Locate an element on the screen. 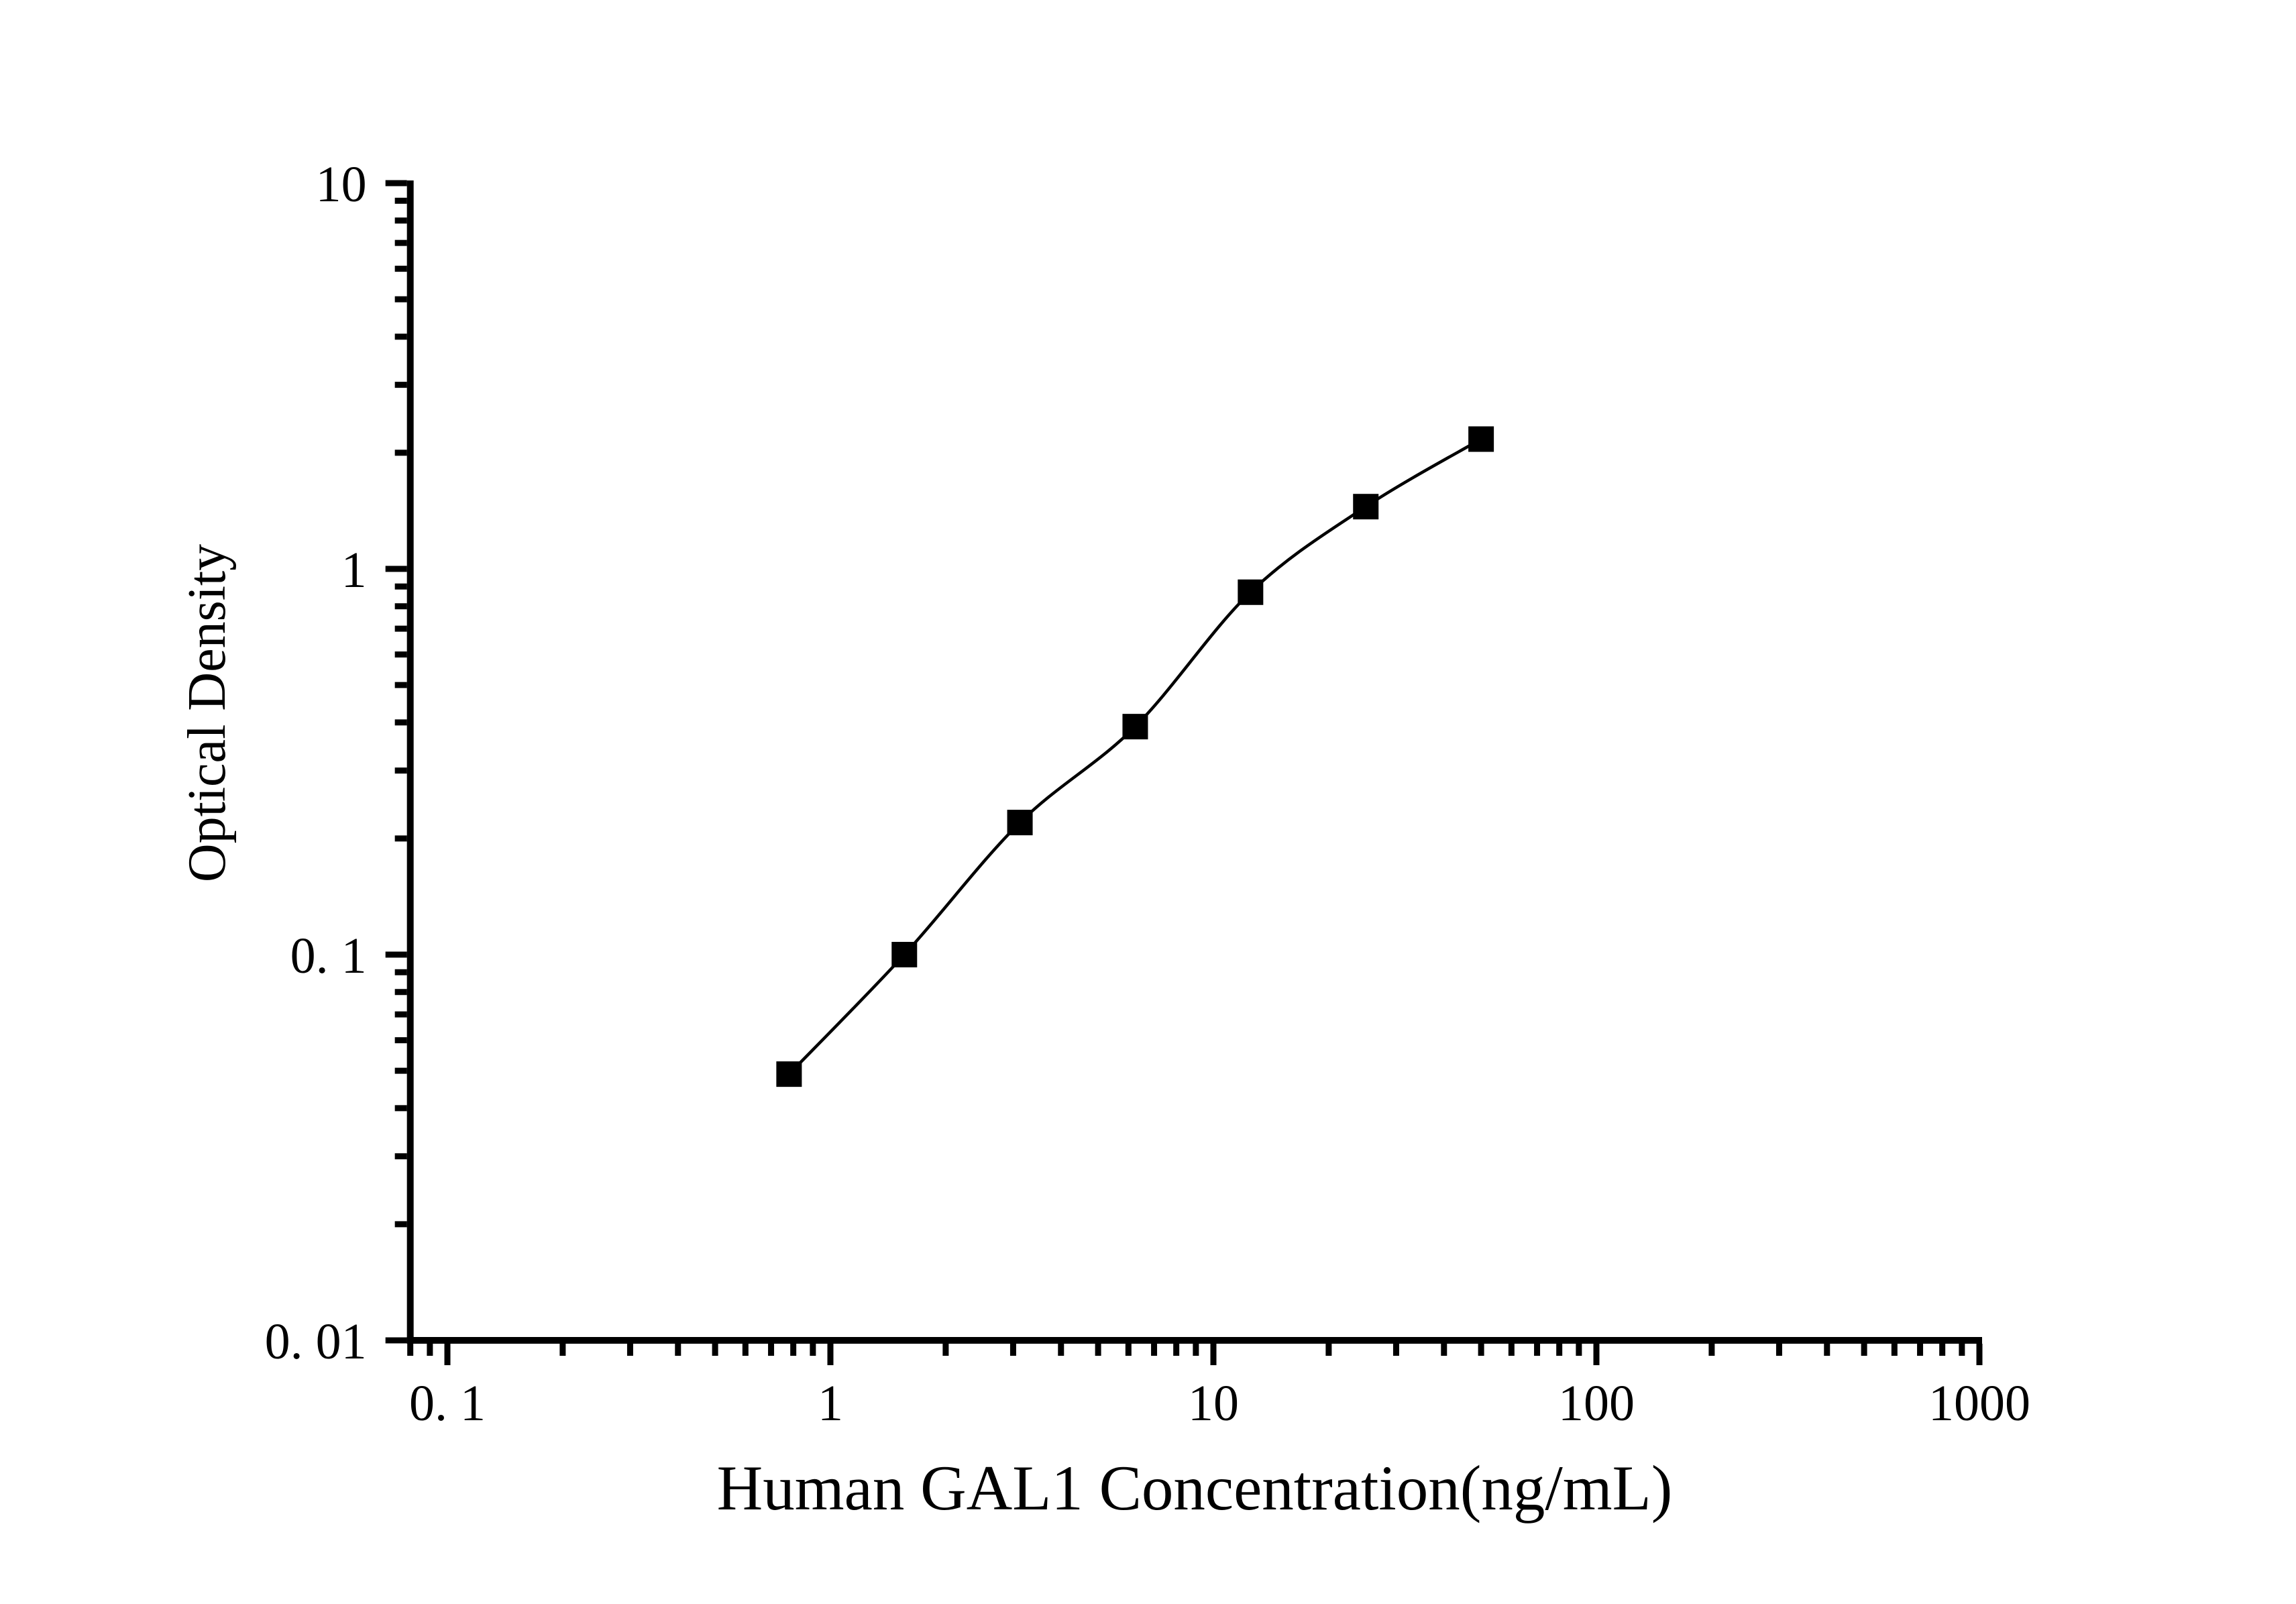 The width and height of the screenshot is (2296, 1604). standard-curve-line is located at coordinates (1134, 756).